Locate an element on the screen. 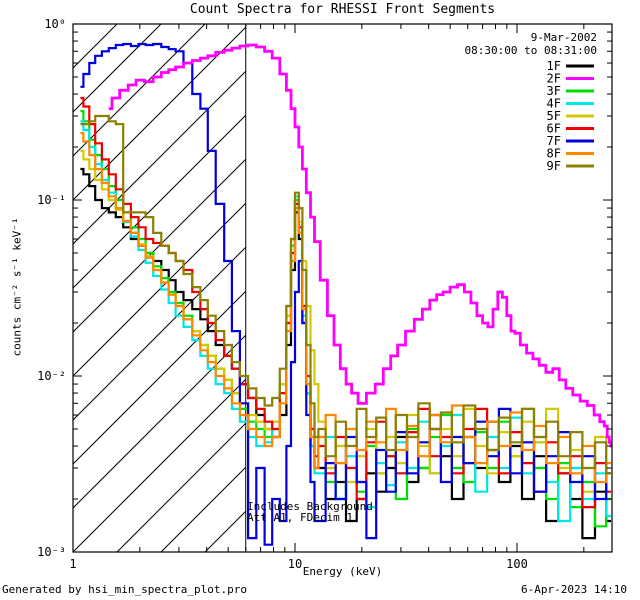 This screenshot has height=600, width=640. legend-label-5F: 5F is located at coordinates (554, 116).